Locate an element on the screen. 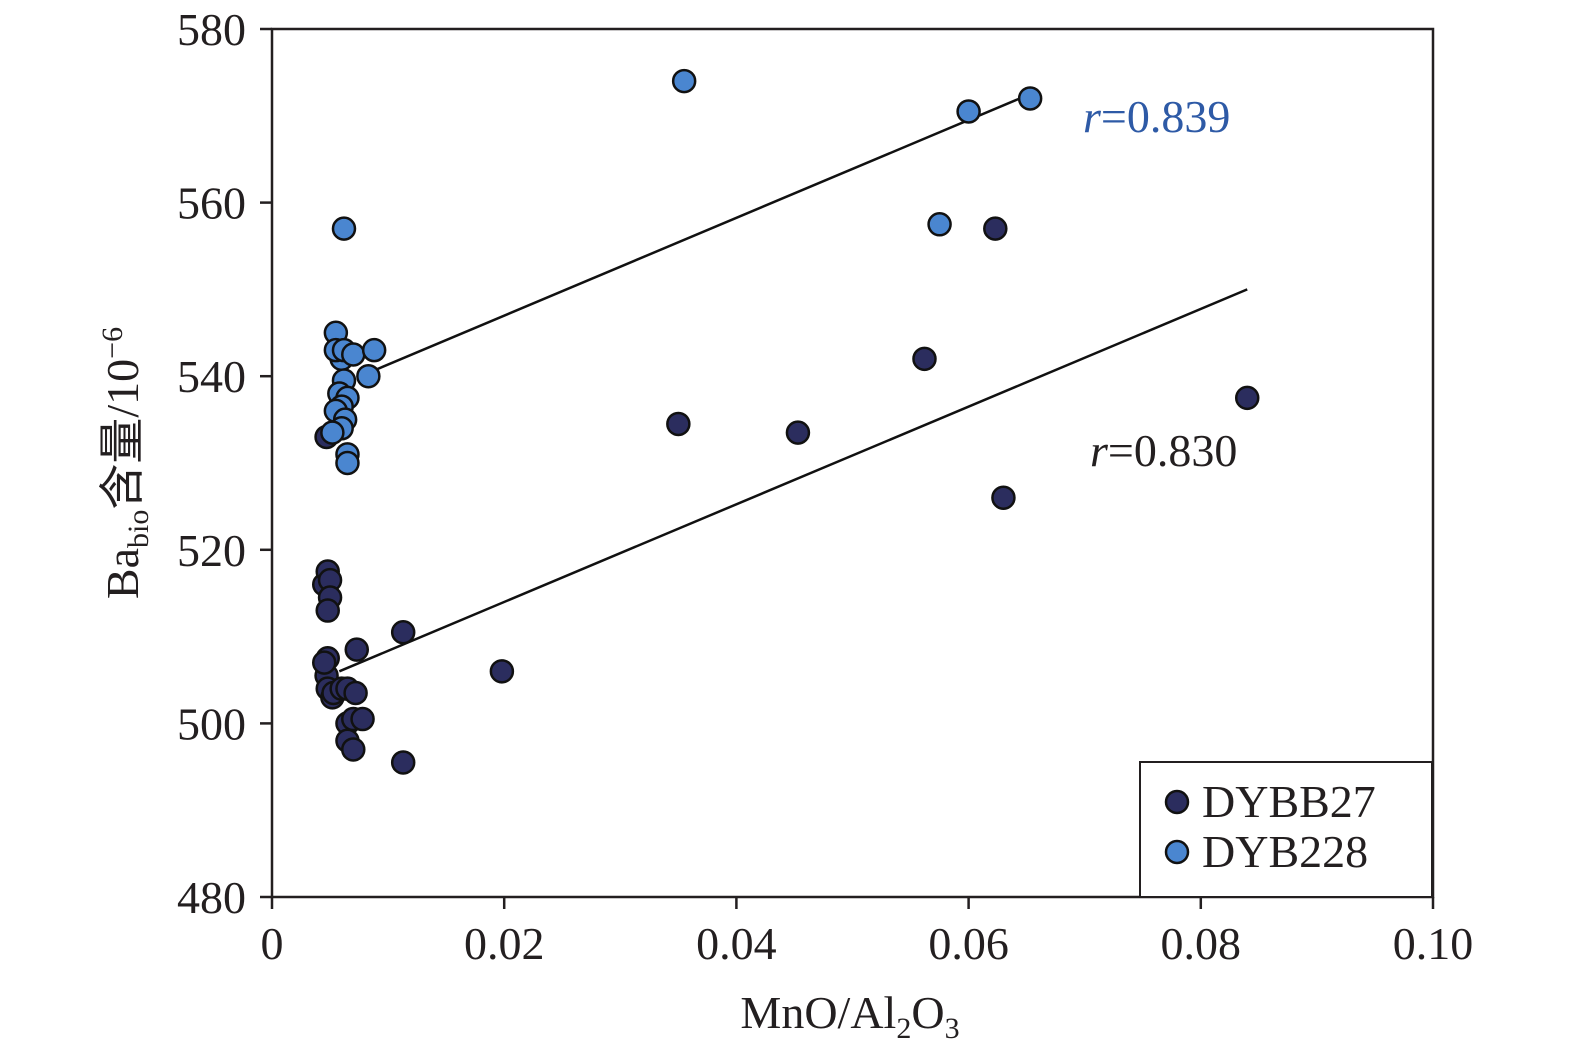 The height and width of the screenshot is (1057, 1575). y-tick-label: 500 is located at coordinates (211, 723).